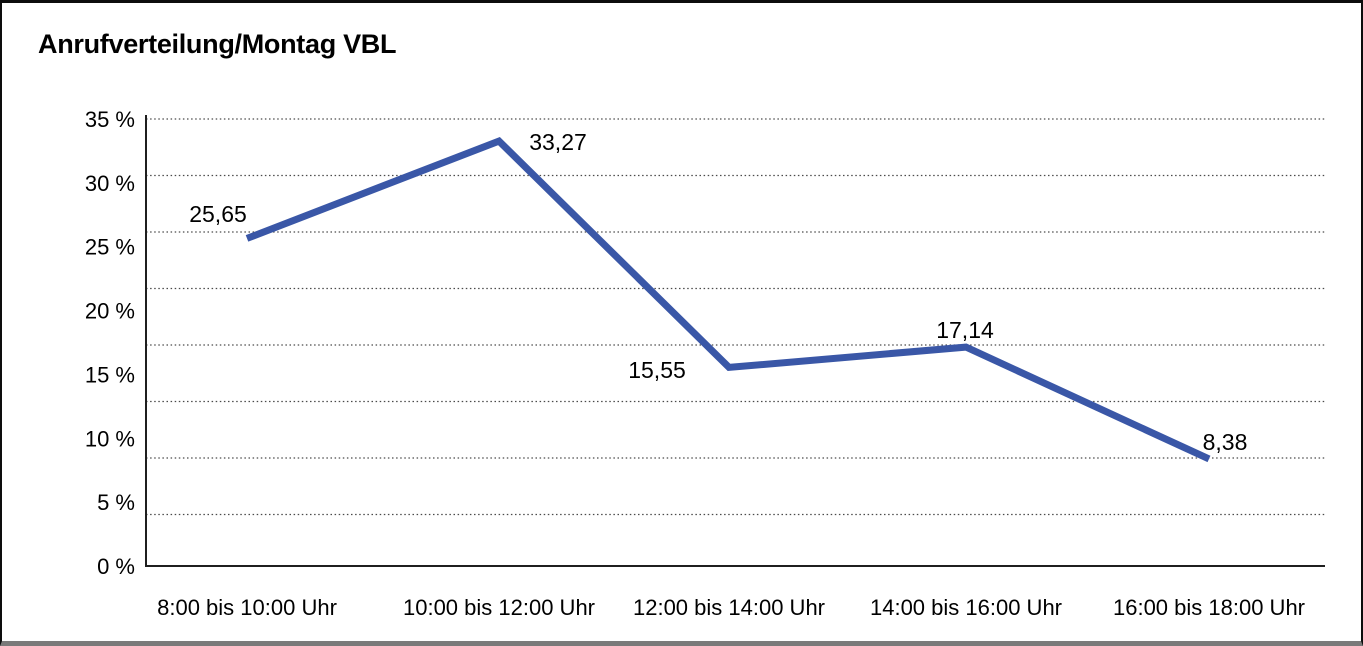  I want to click on data-point-label: 25,65, so click(218, 214).